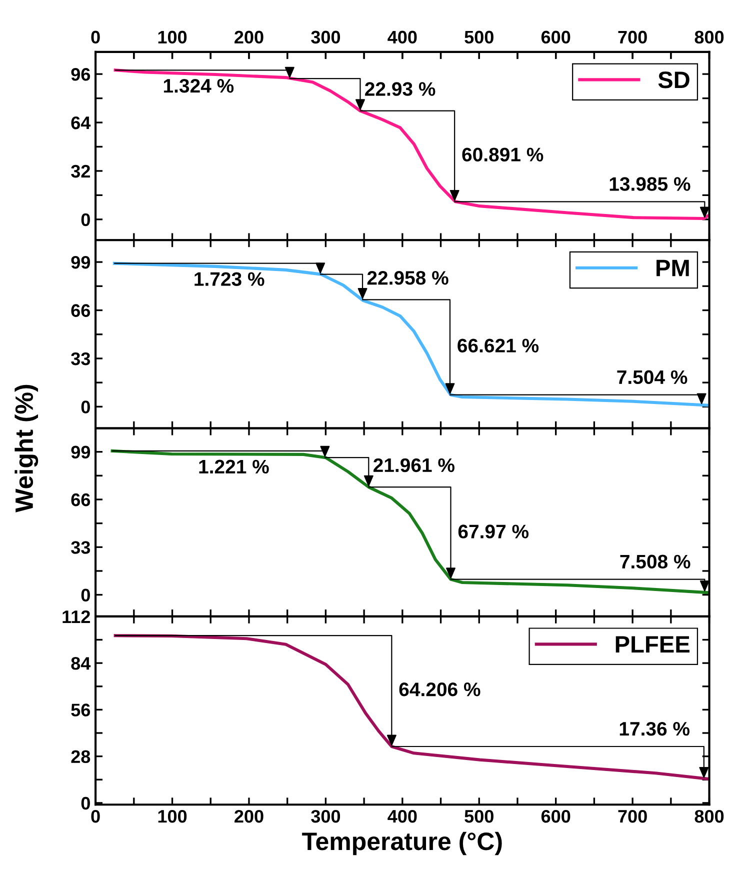 The width and height of the screenshot is (735, 896). I want to click on annotation: 22.93 %, so click(400, 89).